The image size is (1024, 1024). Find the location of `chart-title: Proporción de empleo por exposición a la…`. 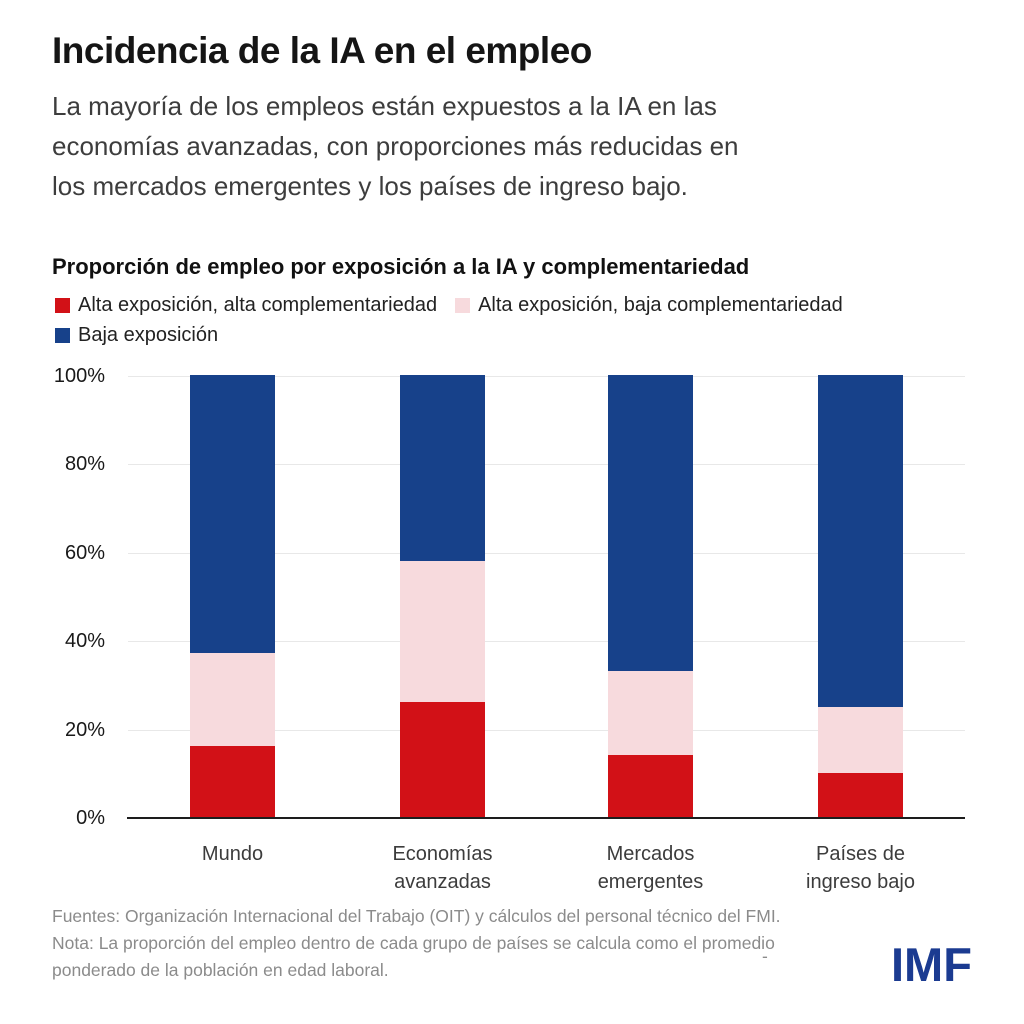

chart-title: Proporción de empleo por exposición a la… is located at coordinates (401, 266).